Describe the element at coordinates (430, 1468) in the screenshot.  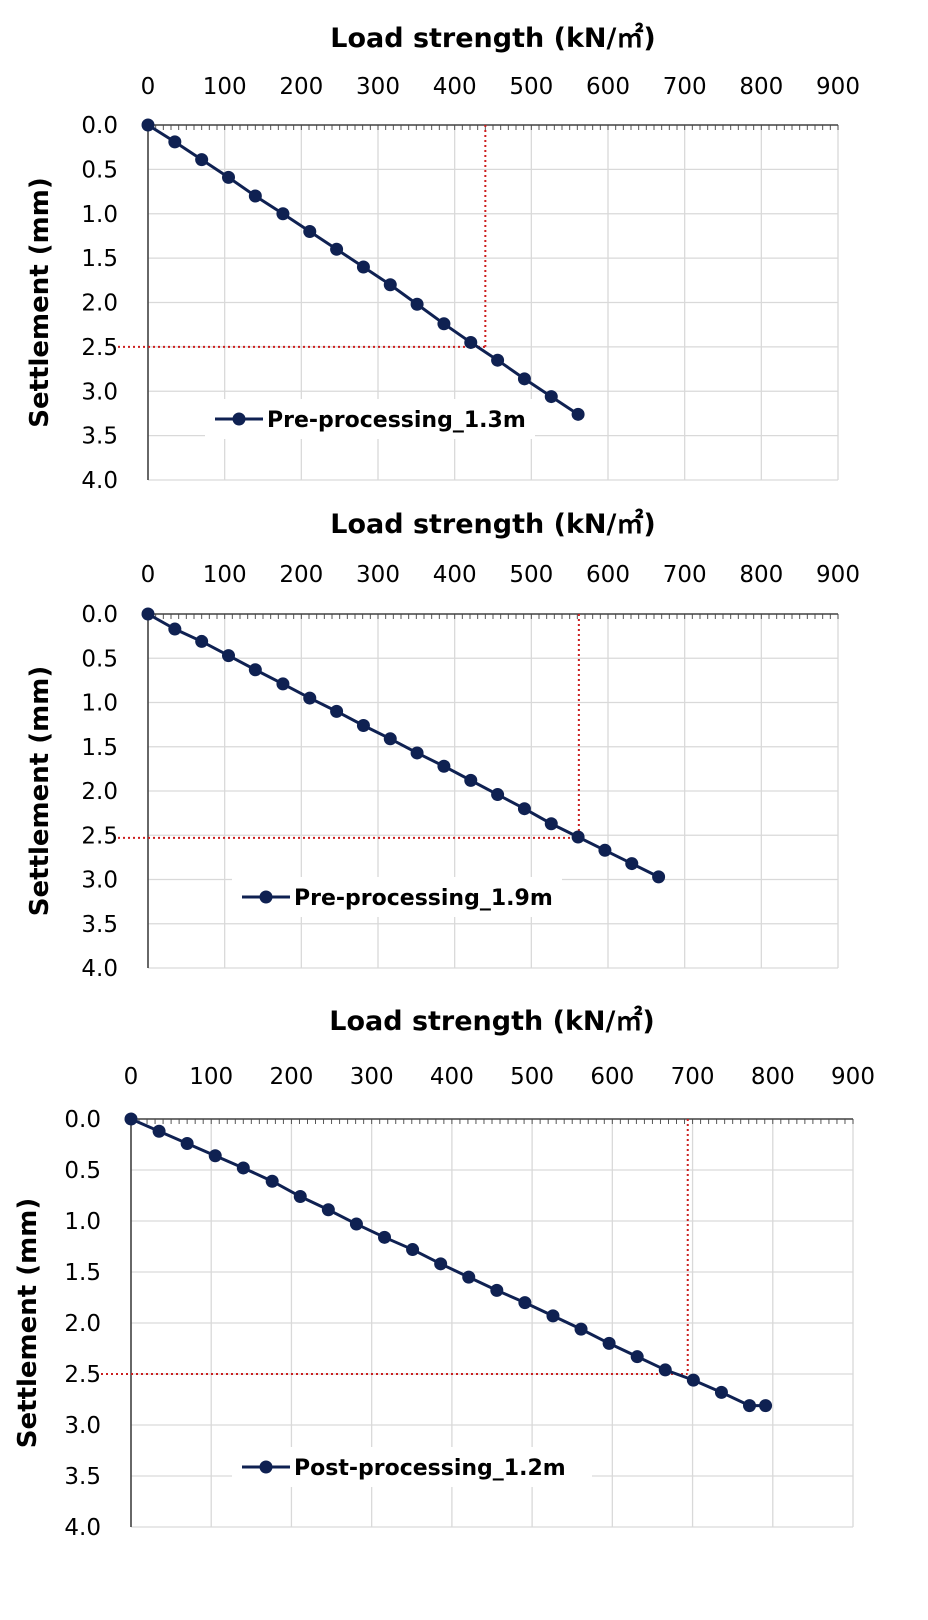
I see `legend-label: Post-processing_1.2m` at that location.